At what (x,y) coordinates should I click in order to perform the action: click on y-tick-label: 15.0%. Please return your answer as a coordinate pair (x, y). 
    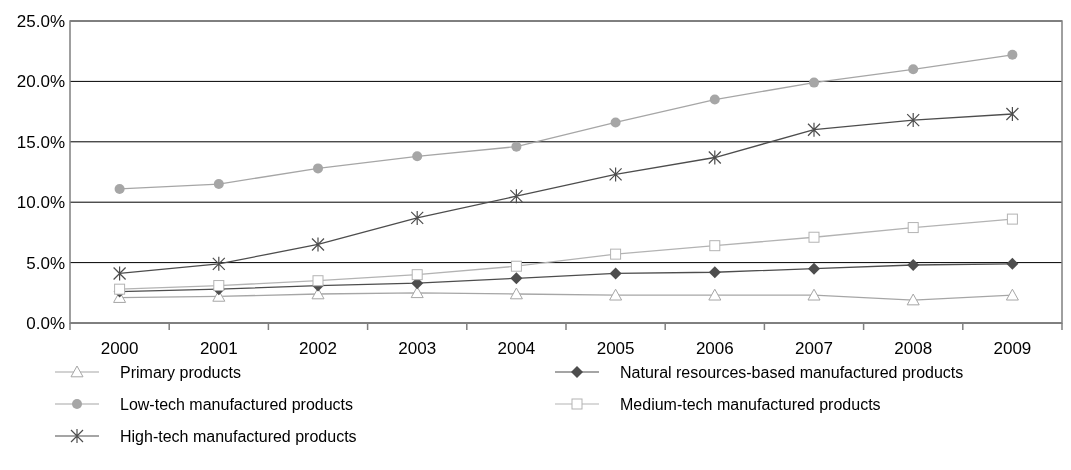
    Looking at the image, I should click on (40, 142).